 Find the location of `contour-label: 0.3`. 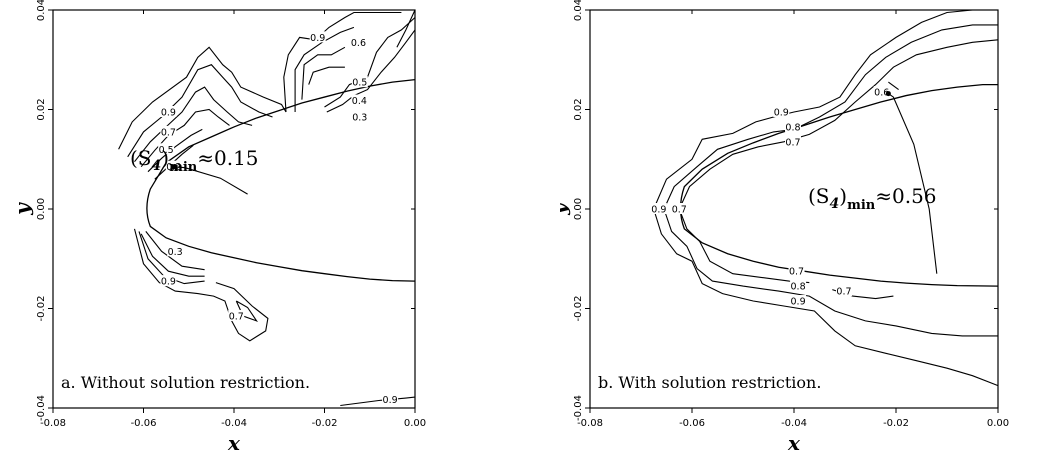

contour-label: 0.3 is located at coordinates (359, 117).